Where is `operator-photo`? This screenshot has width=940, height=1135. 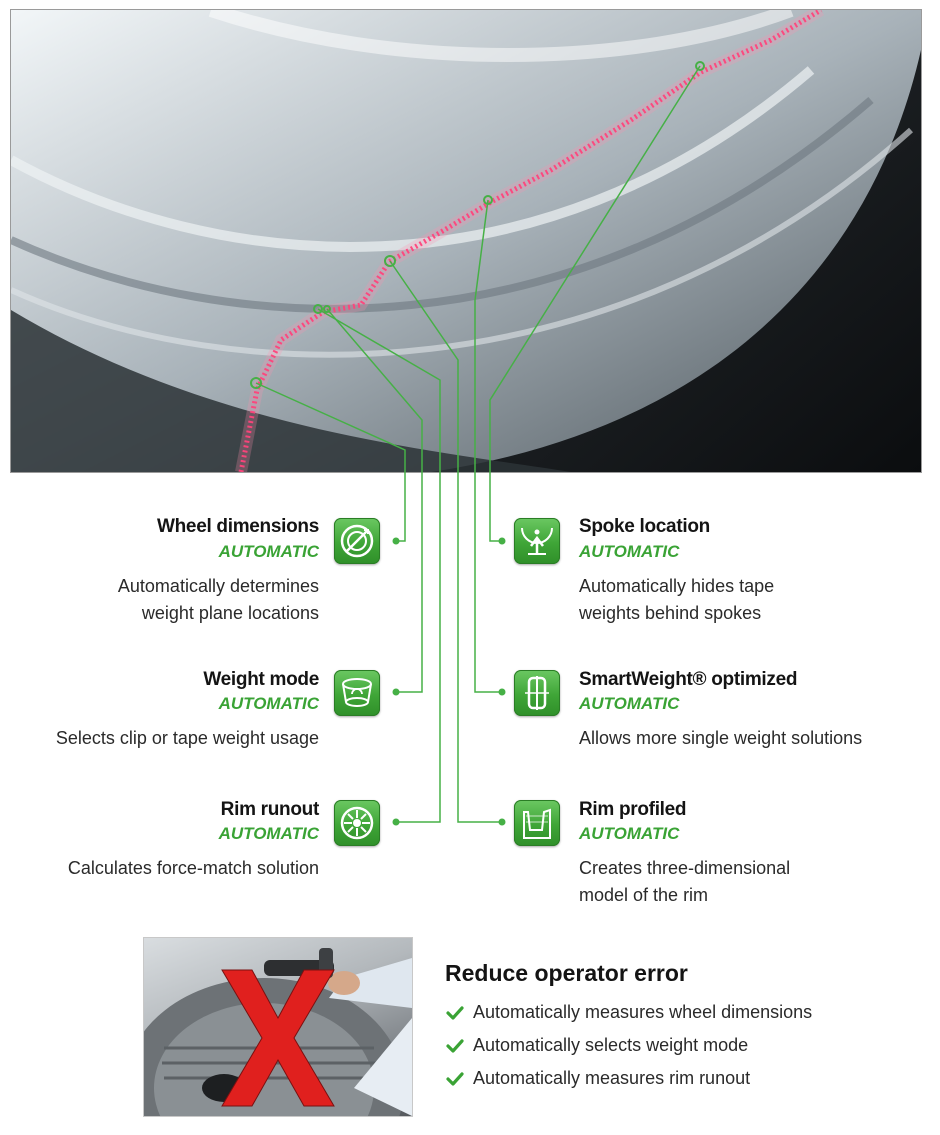
operator-photo is located at coordinates (278, 1027).